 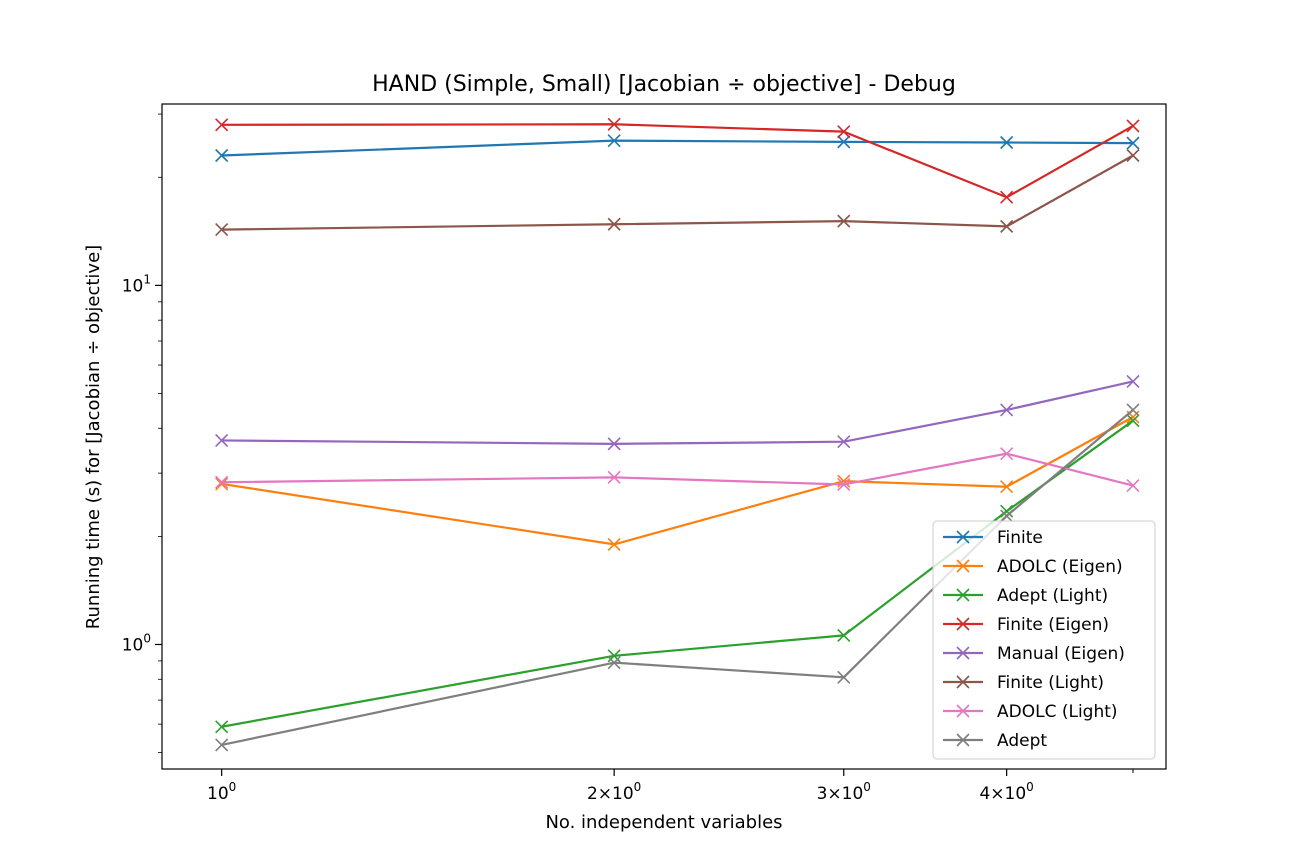 I want to click on legend-frame, so click(x=1044, y=640).